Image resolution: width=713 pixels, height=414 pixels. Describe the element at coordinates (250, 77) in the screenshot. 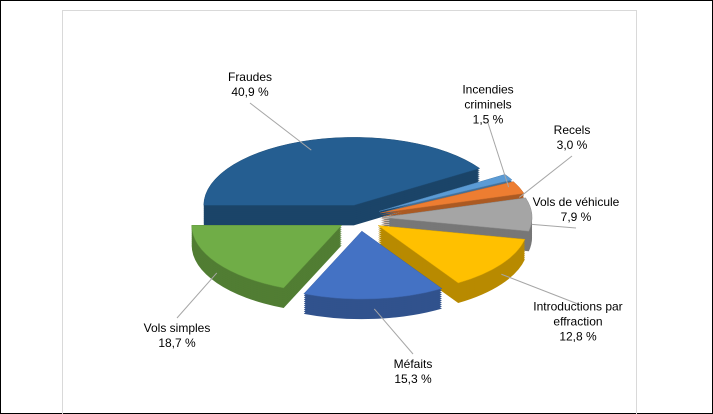

I see `category-label: Fraudes` at that location.